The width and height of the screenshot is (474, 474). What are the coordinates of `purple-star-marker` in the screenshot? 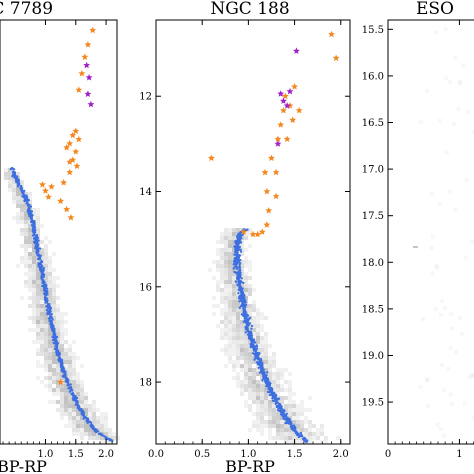 It's located at (296, 50).